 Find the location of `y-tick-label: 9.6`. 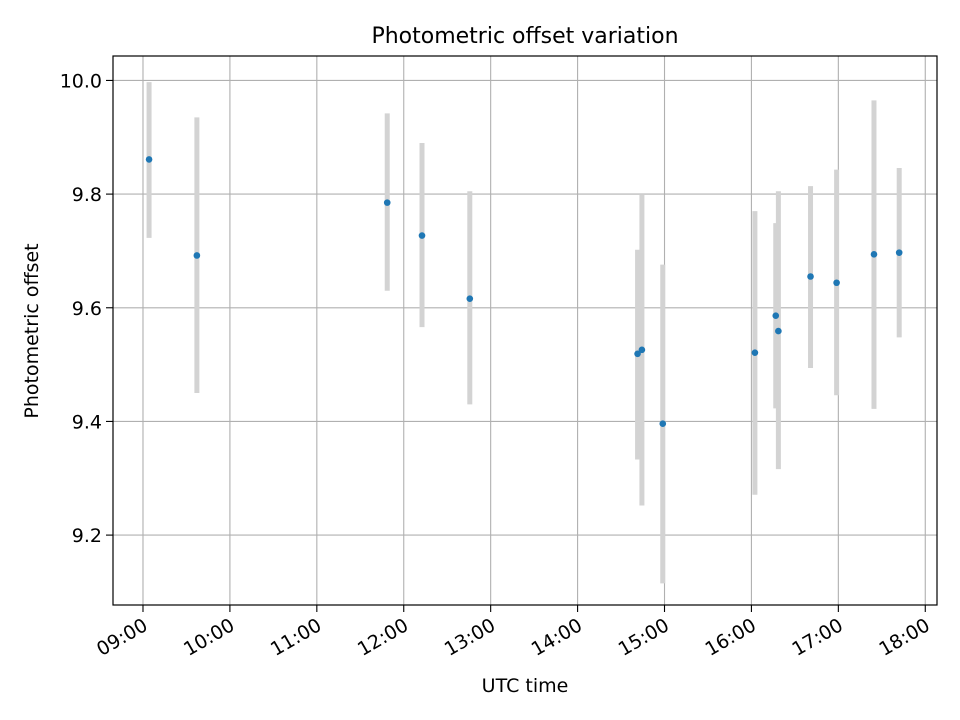

y-tick-label: 9.6 is located at coordinates (87, 309).